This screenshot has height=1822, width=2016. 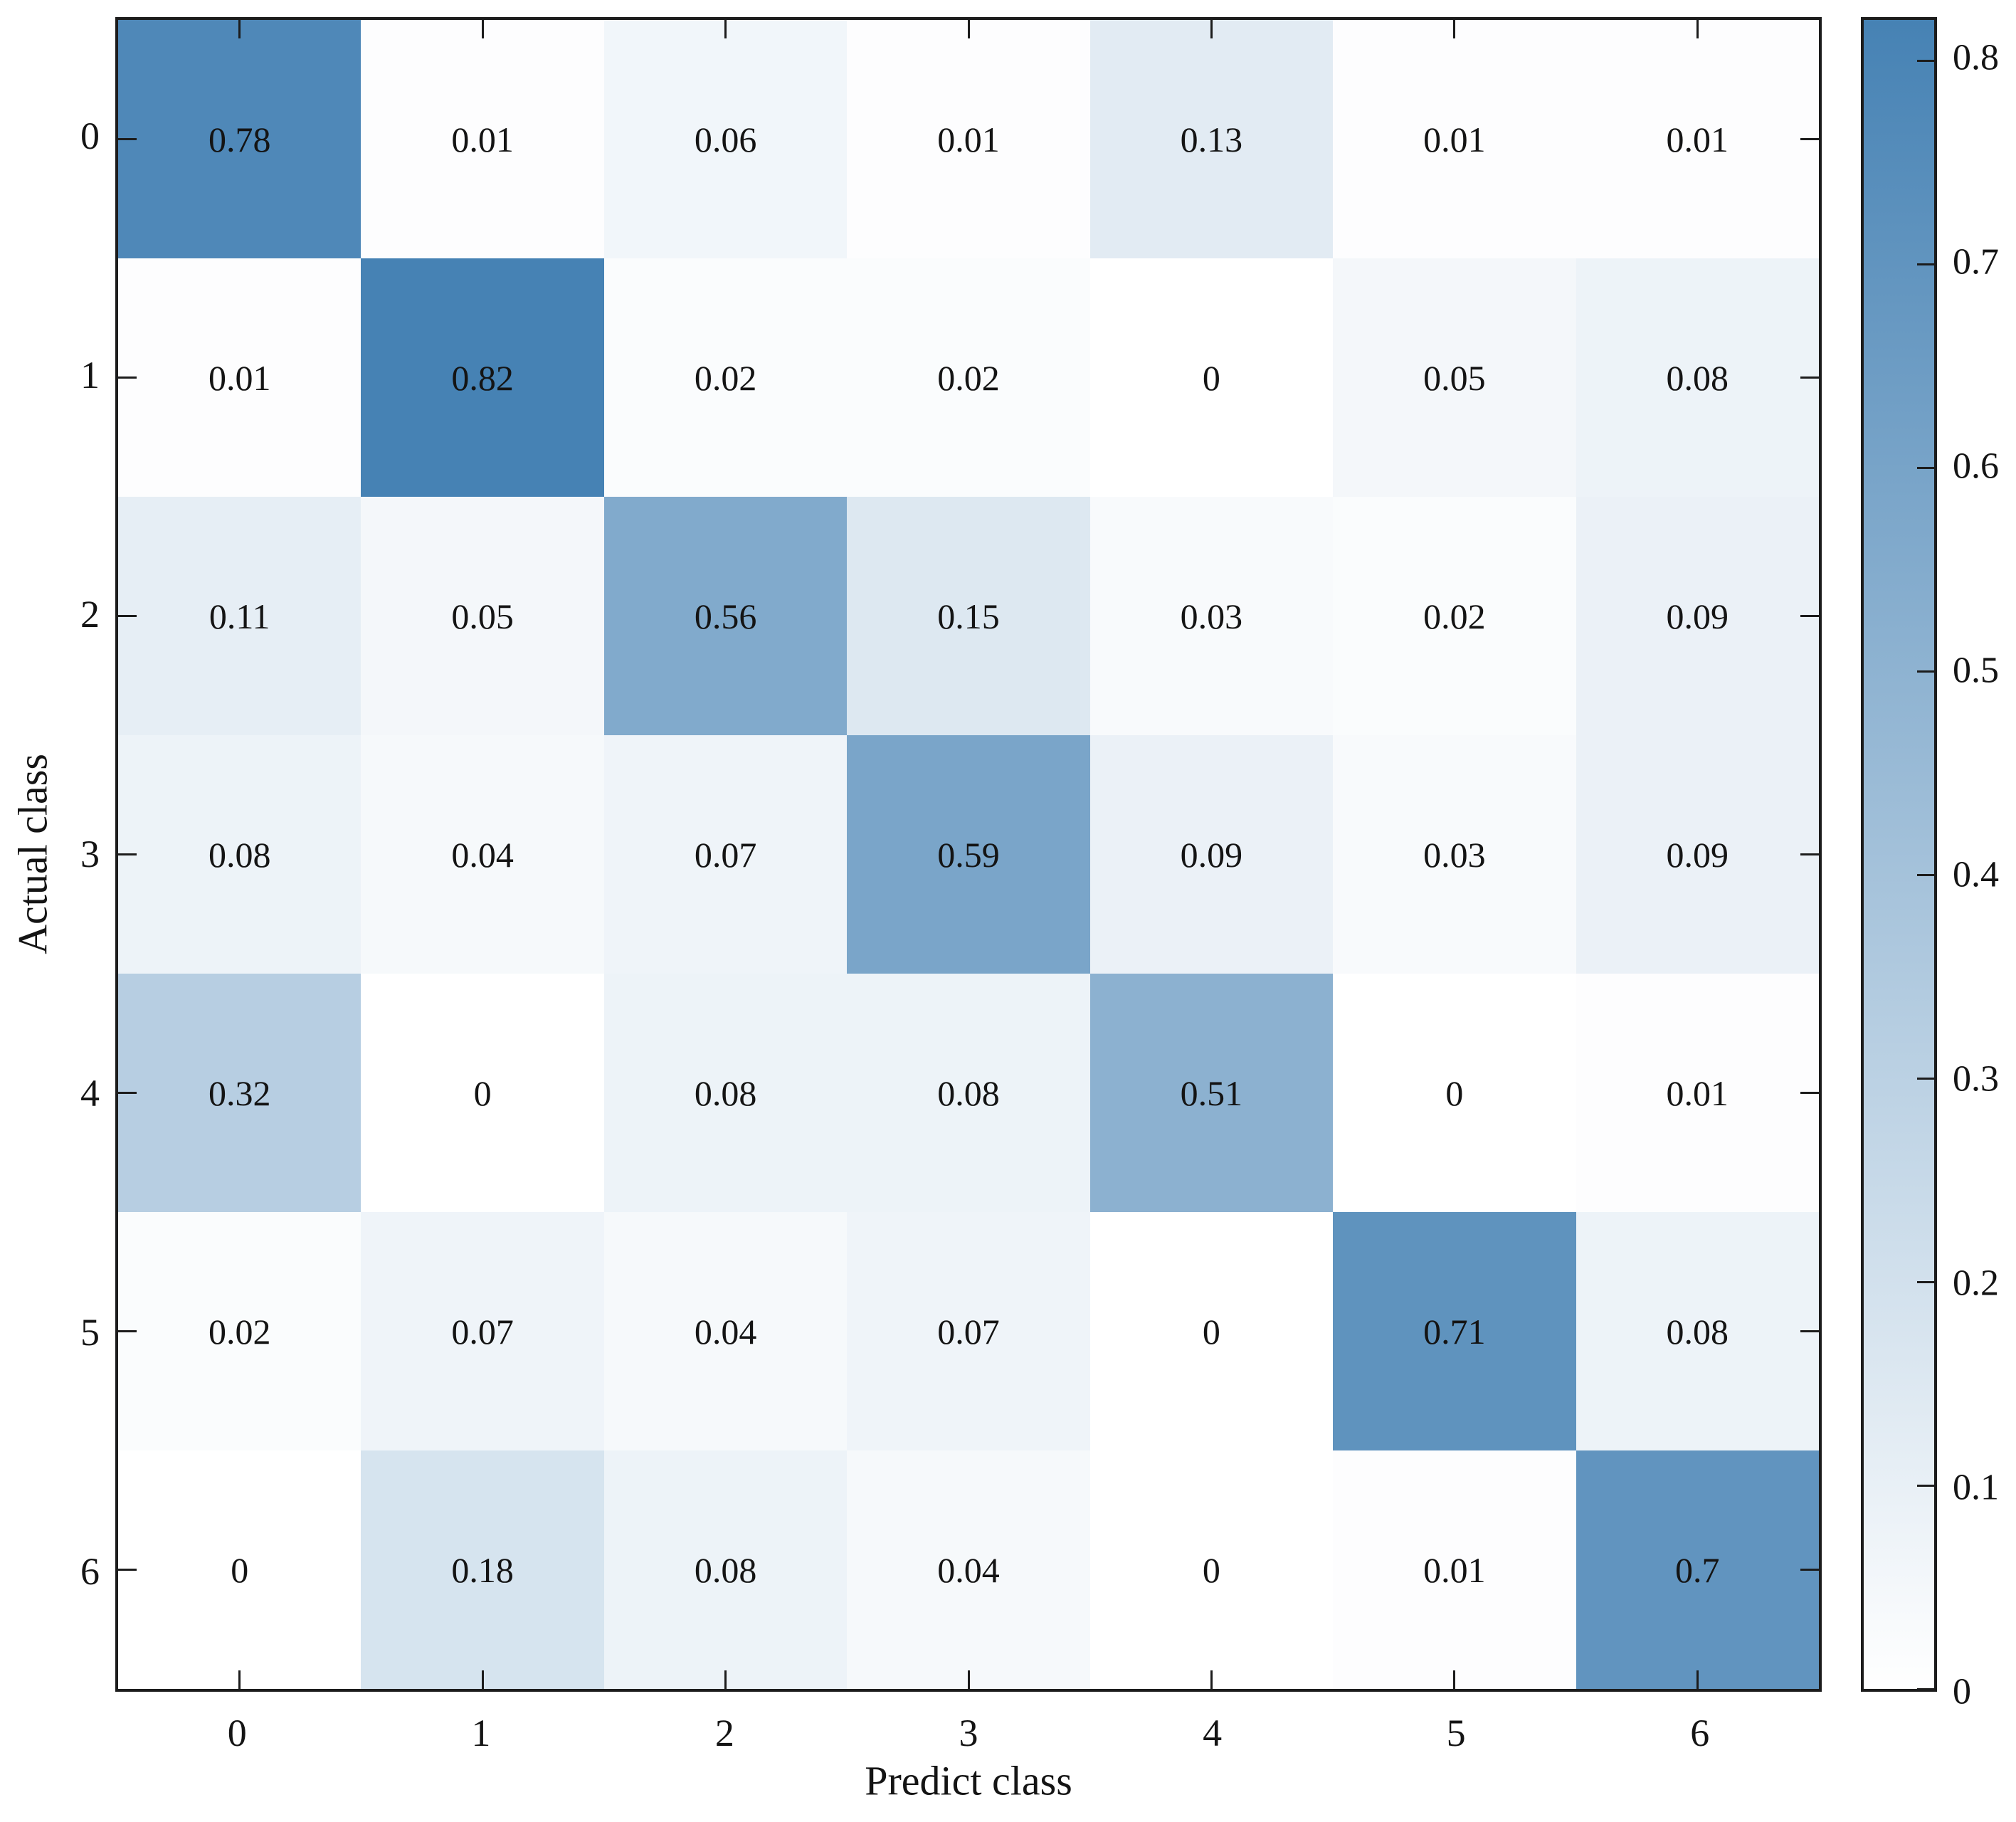 I want to click on y-tick-label: 6, so click(x=90, y=1571).